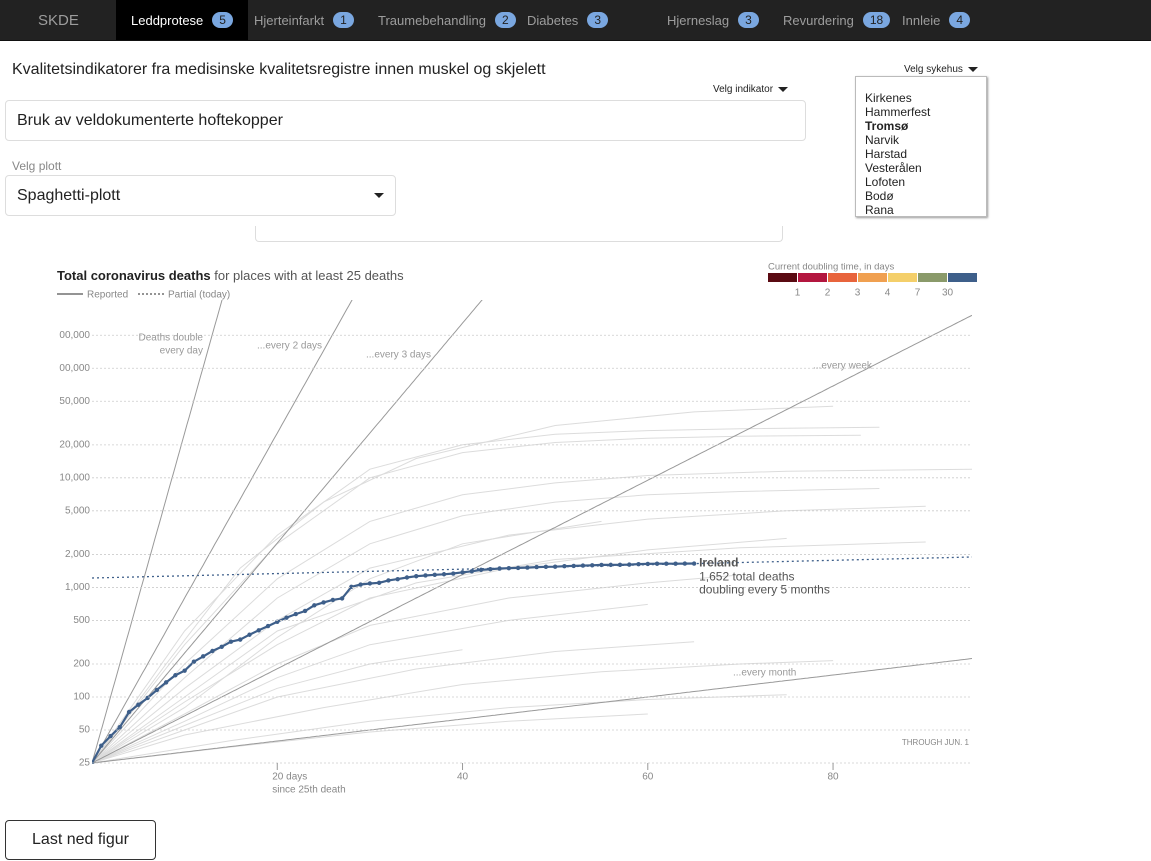  Describe the element at coordinates (888, 98) in the screenshot. I see `hospital-option: Kirkenes` at that location.